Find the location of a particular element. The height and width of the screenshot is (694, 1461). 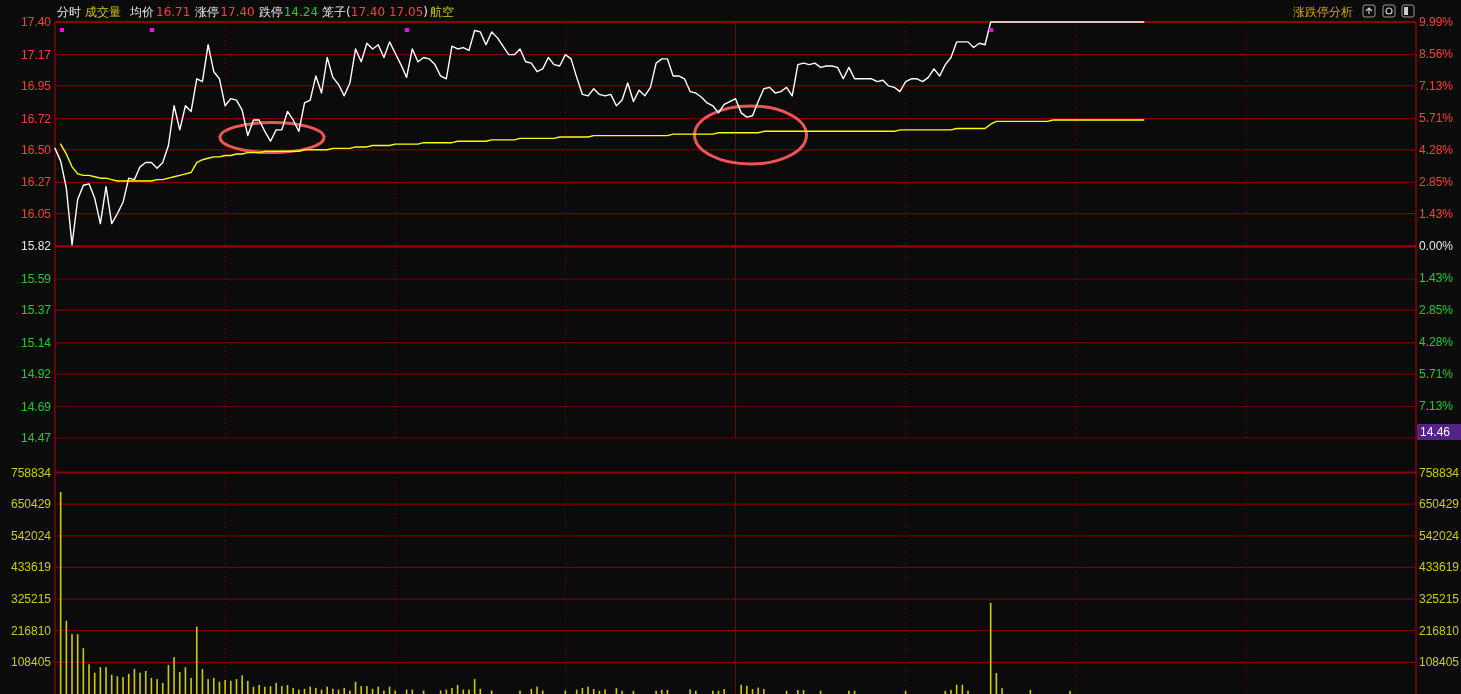

y-tick-label: 650429 is located at coordinates (30, 504).